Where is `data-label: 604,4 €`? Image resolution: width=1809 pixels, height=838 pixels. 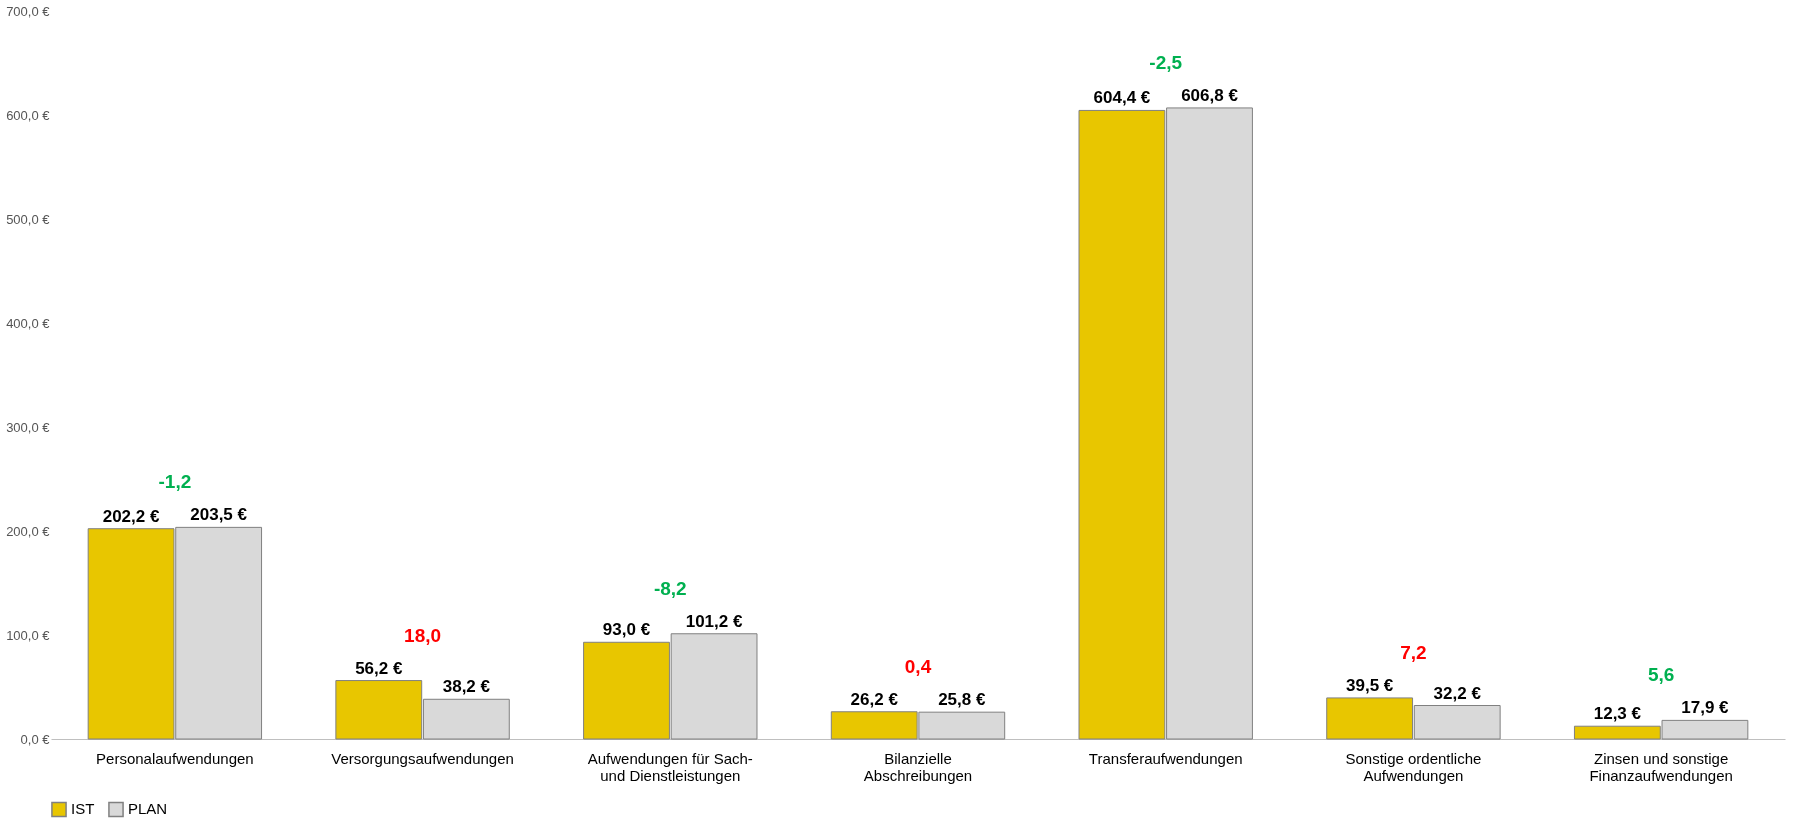 data-label: 604,4 € is located at coordinates (1122, 98).